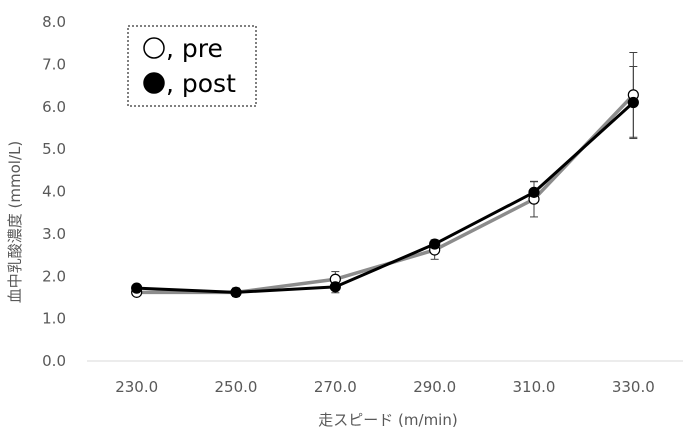 The width and height of the screenshot is (683, 429). Describe the element at coordinates (201, 83) in the screenshot. I see `legend-post-label: , post` at that location.